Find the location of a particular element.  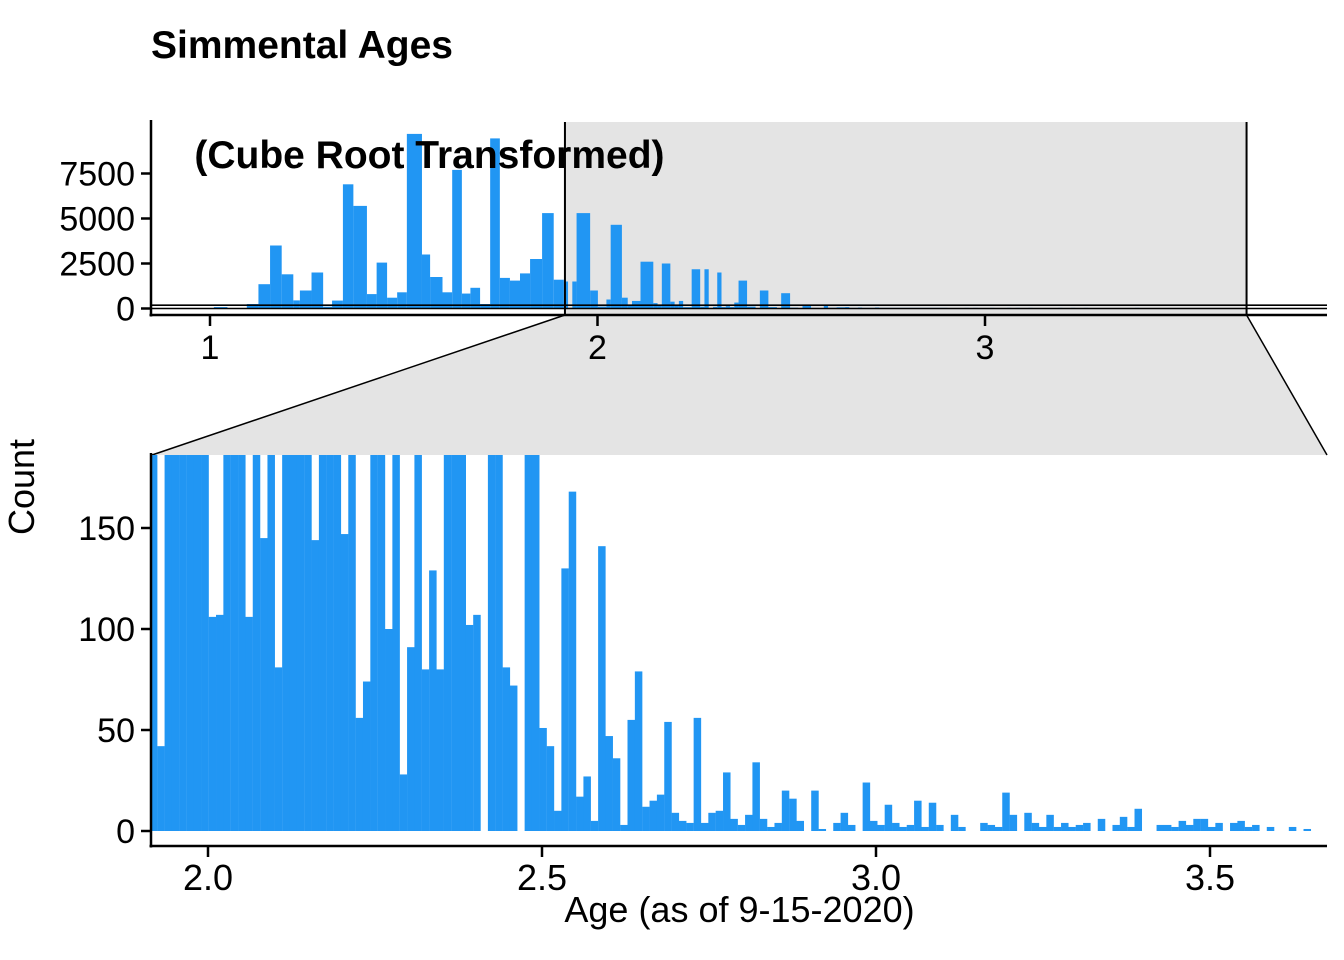

zoom-x-tick-label: 2.5 is located at coordinates (542, 877).